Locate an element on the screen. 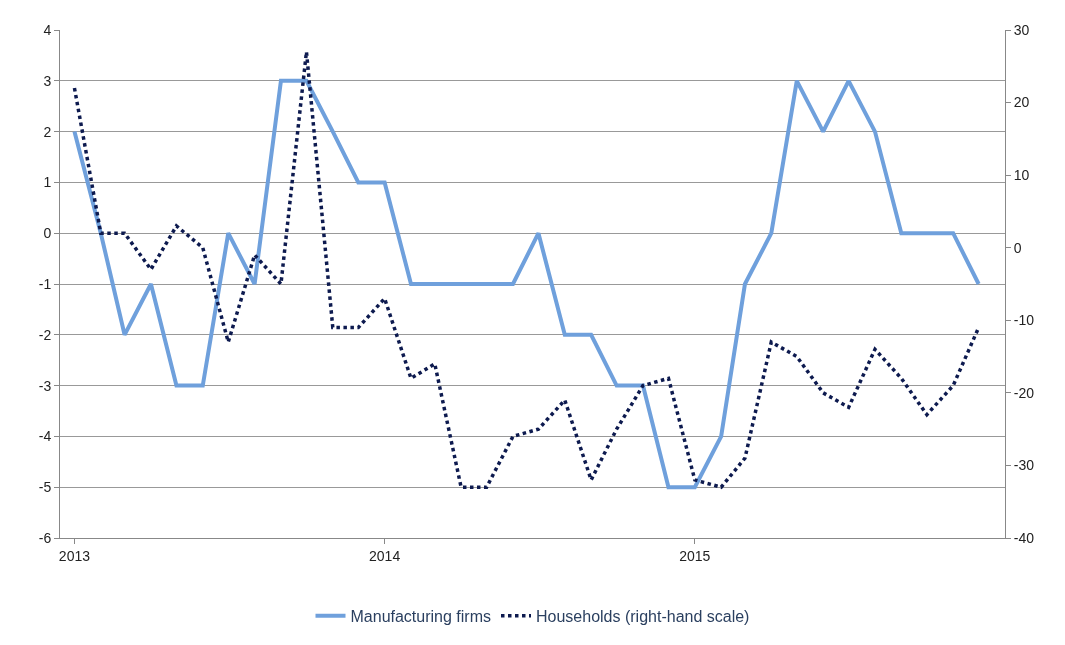  legend-label: Manufacturing firms is located at coordinates (420, 617).